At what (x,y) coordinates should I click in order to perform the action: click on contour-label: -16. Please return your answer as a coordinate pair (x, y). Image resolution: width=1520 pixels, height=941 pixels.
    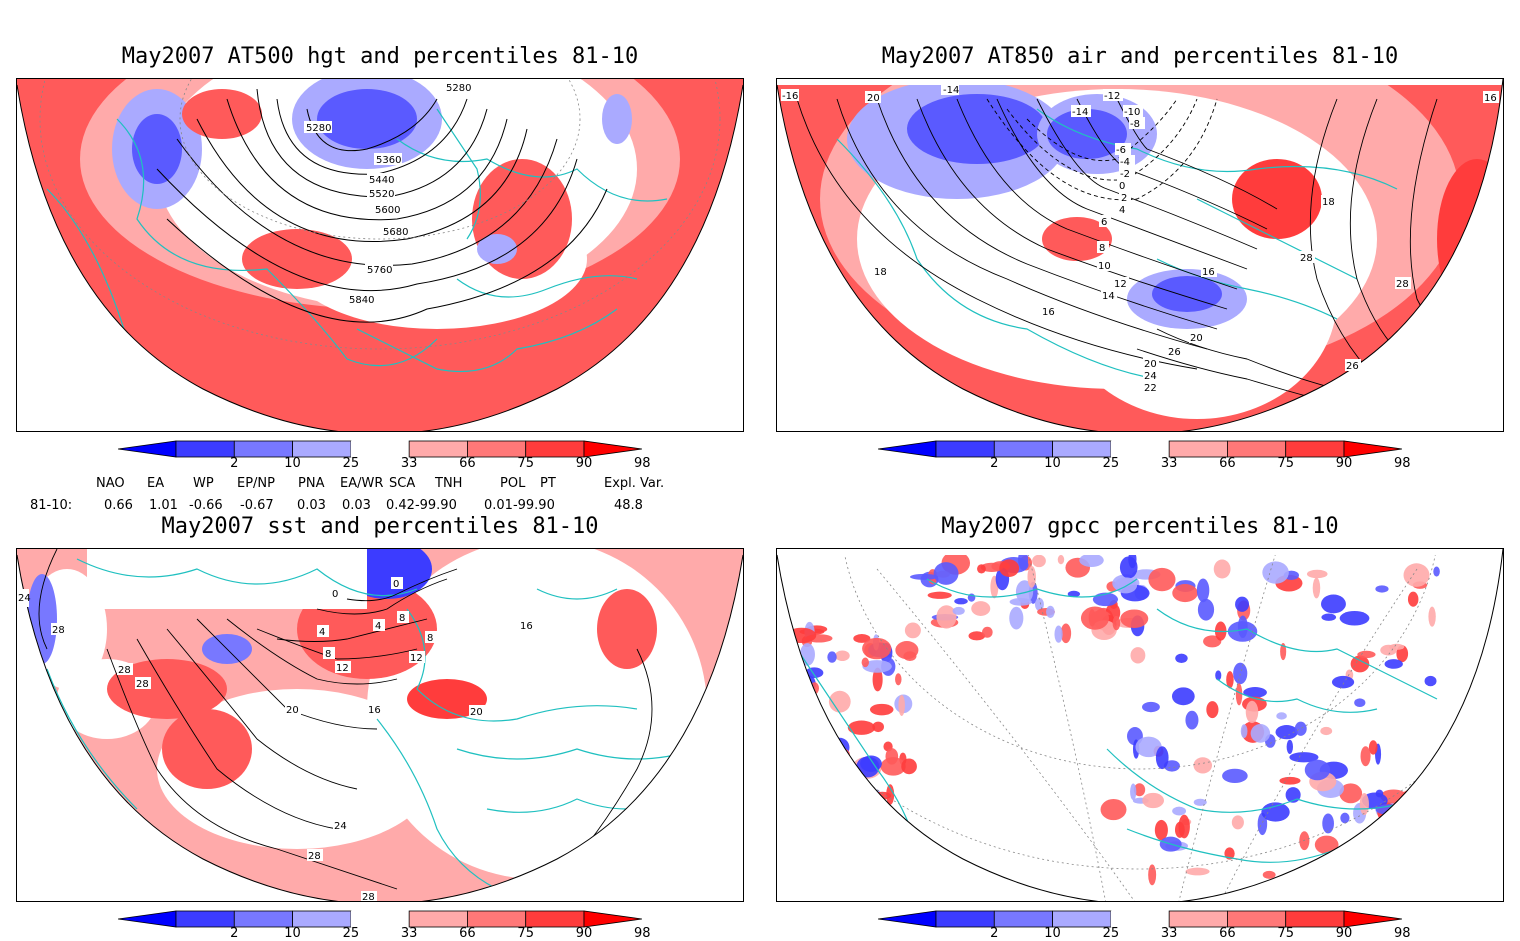
    Looking at the image, I should click on (790, 96).